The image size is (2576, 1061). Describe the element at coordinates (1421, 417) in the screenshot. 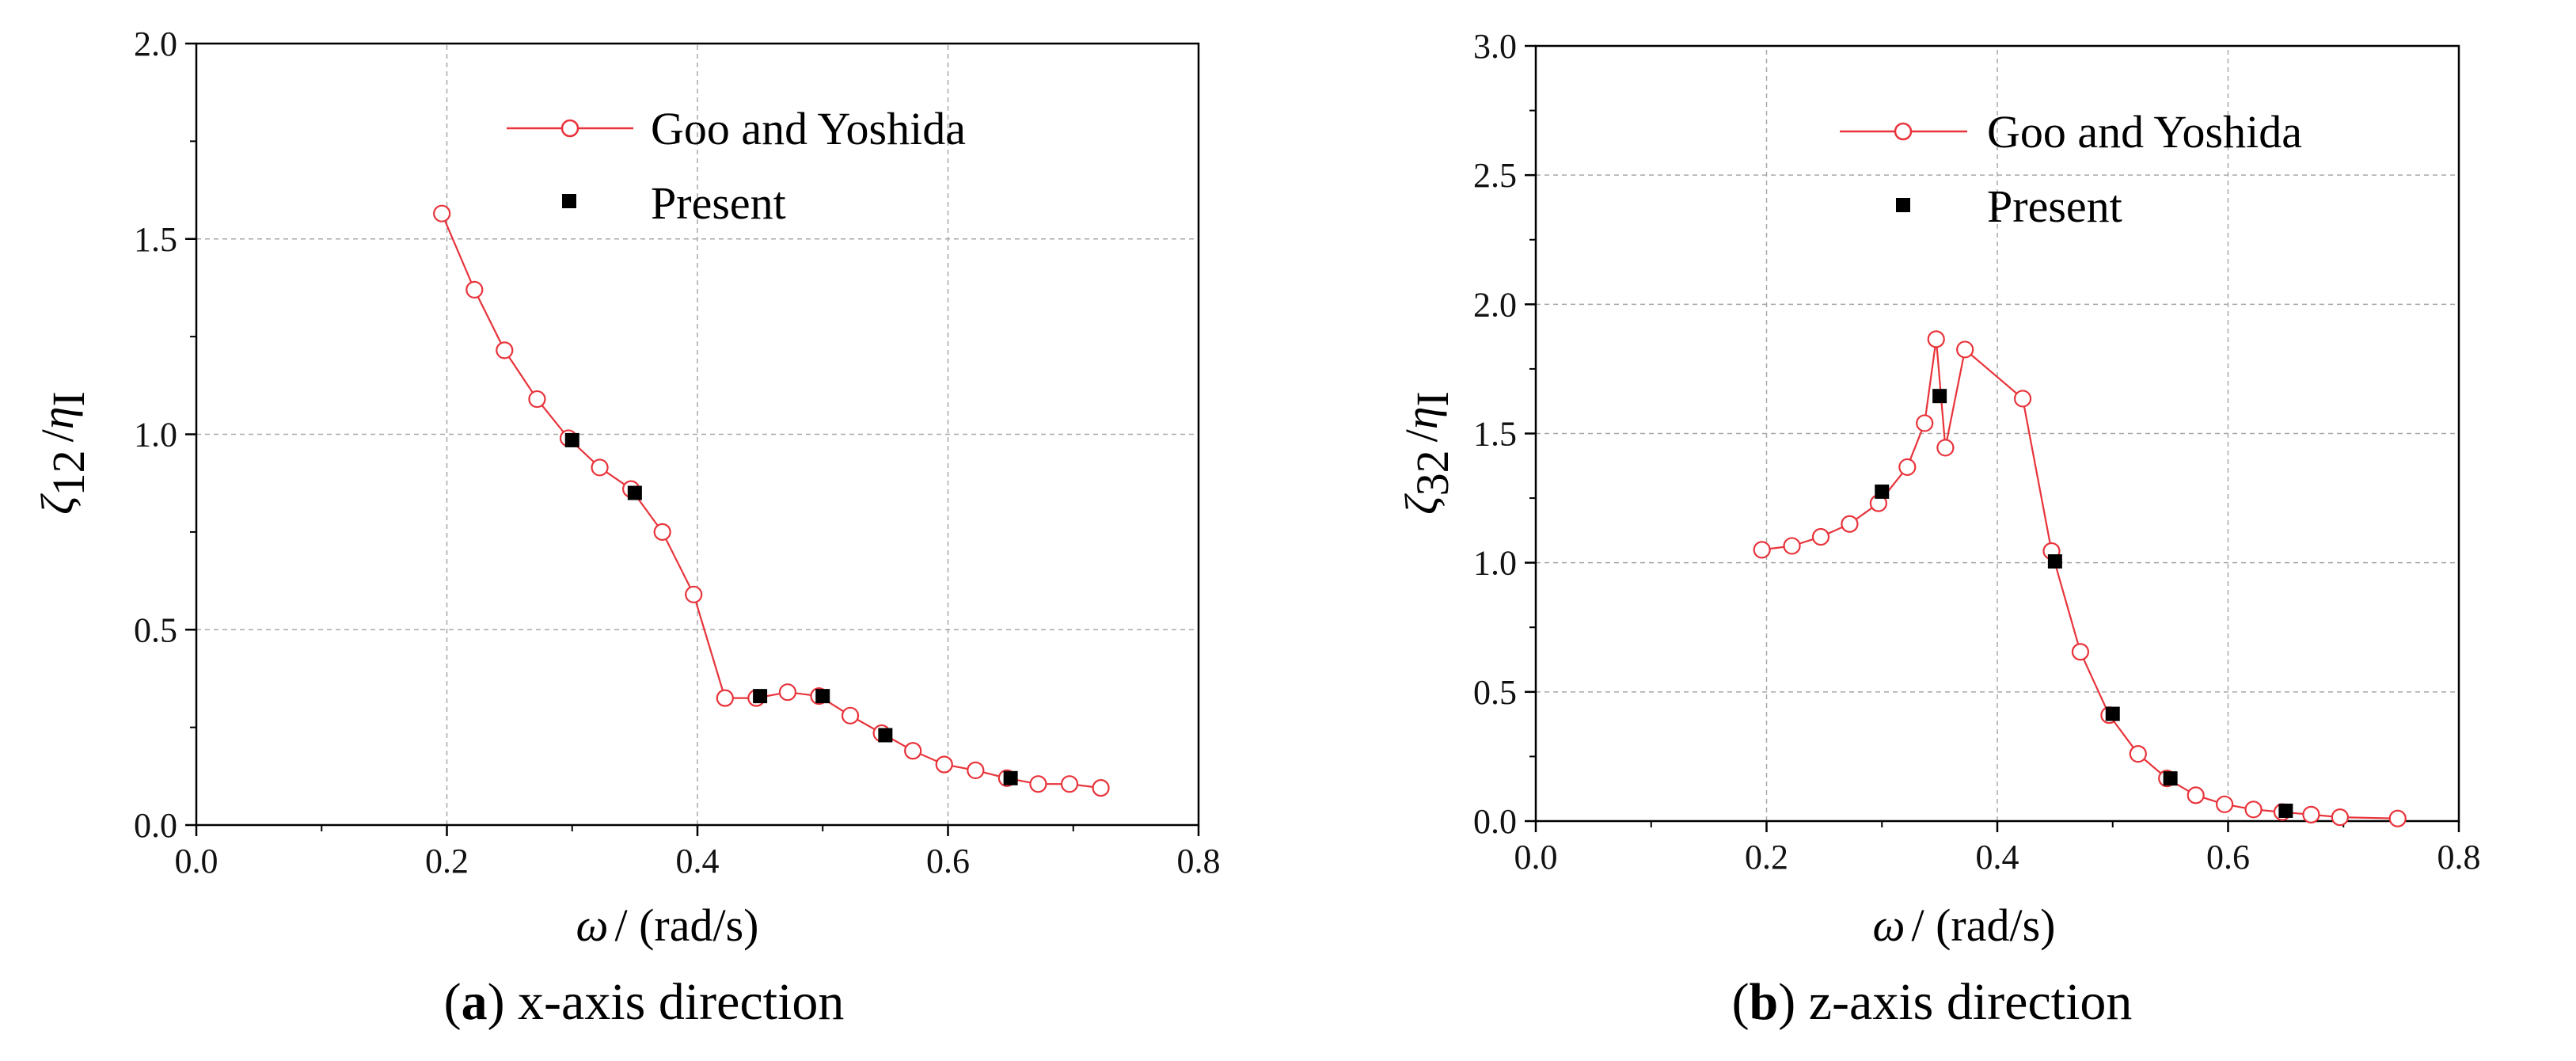

I see `y-title-b-eta: η` at that location.